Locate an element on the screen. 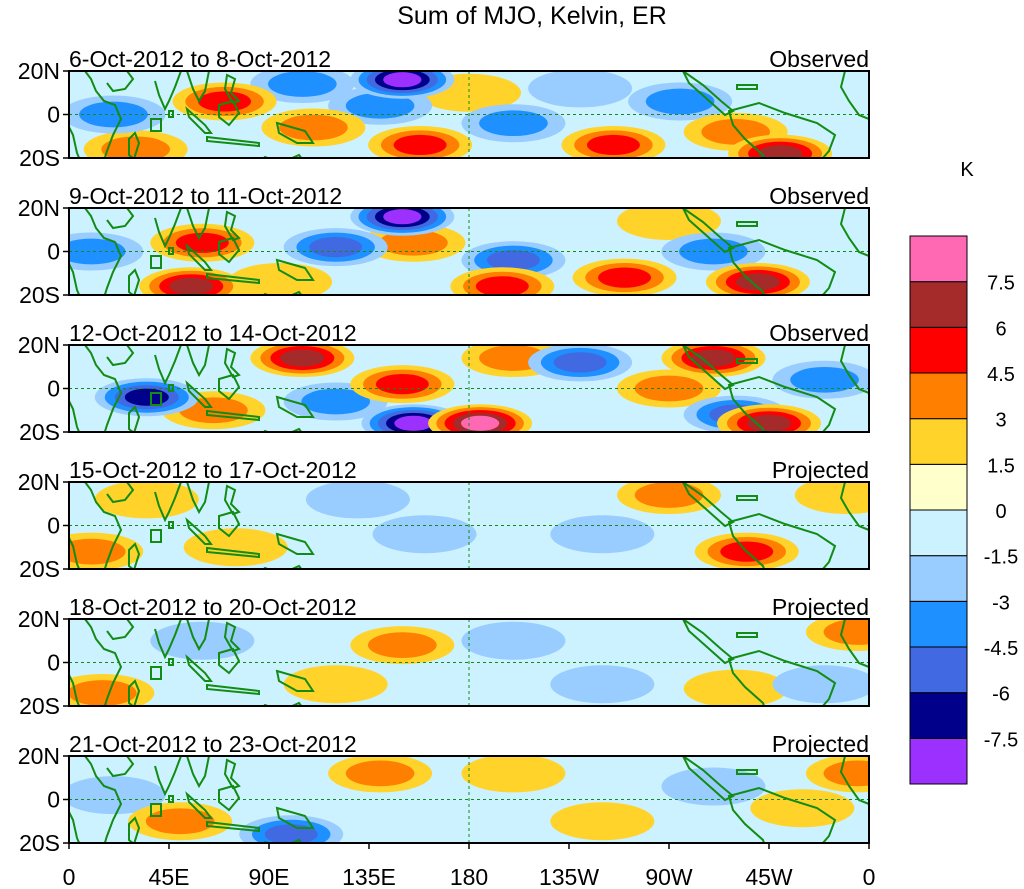  colorbar-tick-label: -1.5 is located at coordinates (1001, 558).